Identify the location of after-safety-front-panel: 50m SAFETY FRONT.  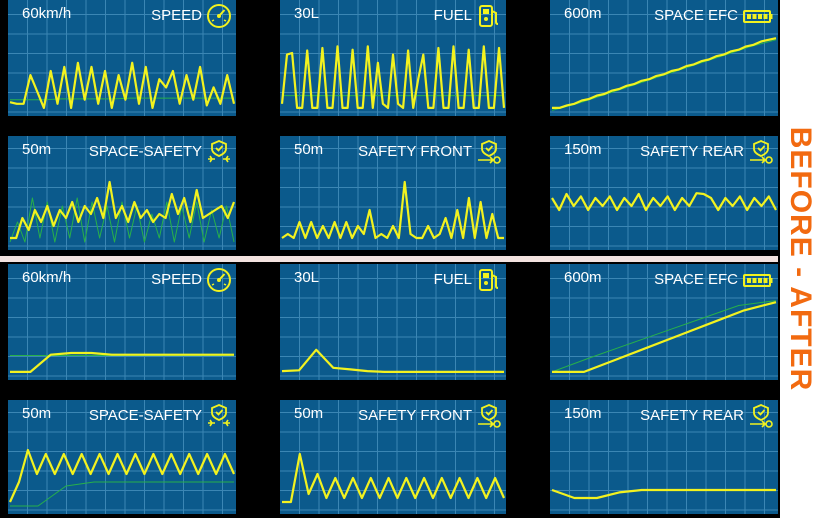
(393, 457).